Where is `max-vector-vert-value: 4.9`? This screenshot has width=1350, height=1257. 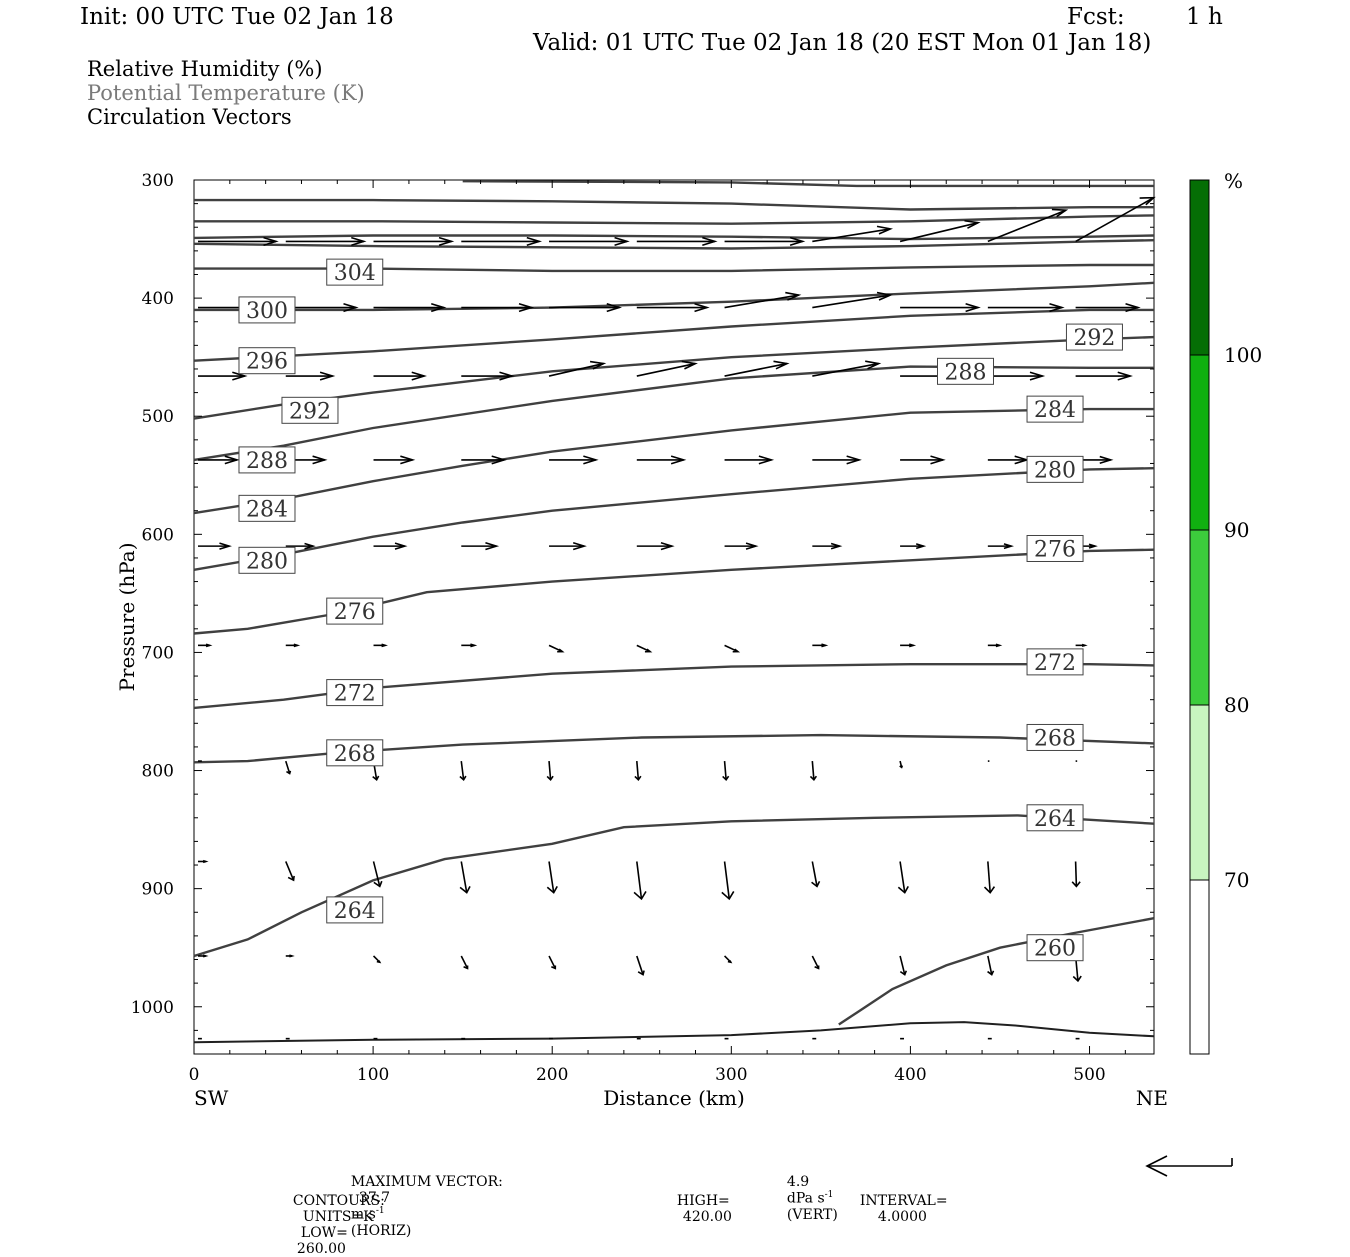
max-vector-vert-value: 4.9 is located at coordinates (798, 1182).